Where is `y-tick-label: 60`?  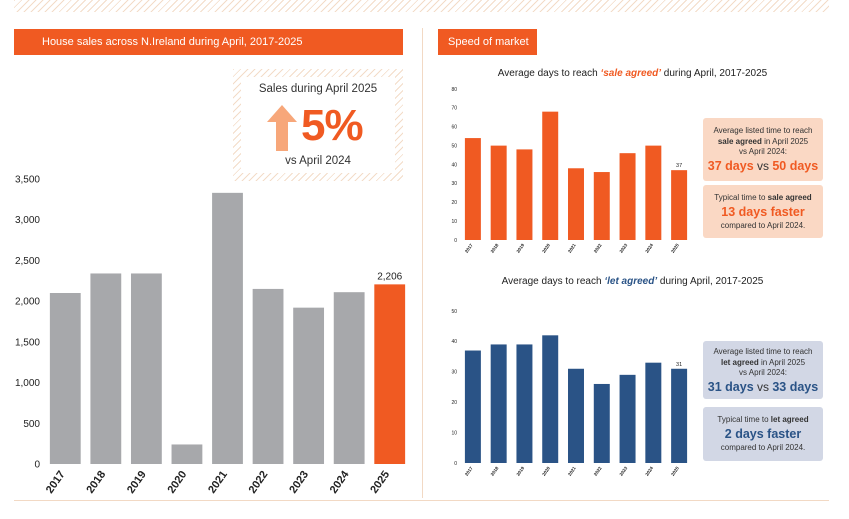
y-tick-label: 60 is located at coordinates (454, 128).